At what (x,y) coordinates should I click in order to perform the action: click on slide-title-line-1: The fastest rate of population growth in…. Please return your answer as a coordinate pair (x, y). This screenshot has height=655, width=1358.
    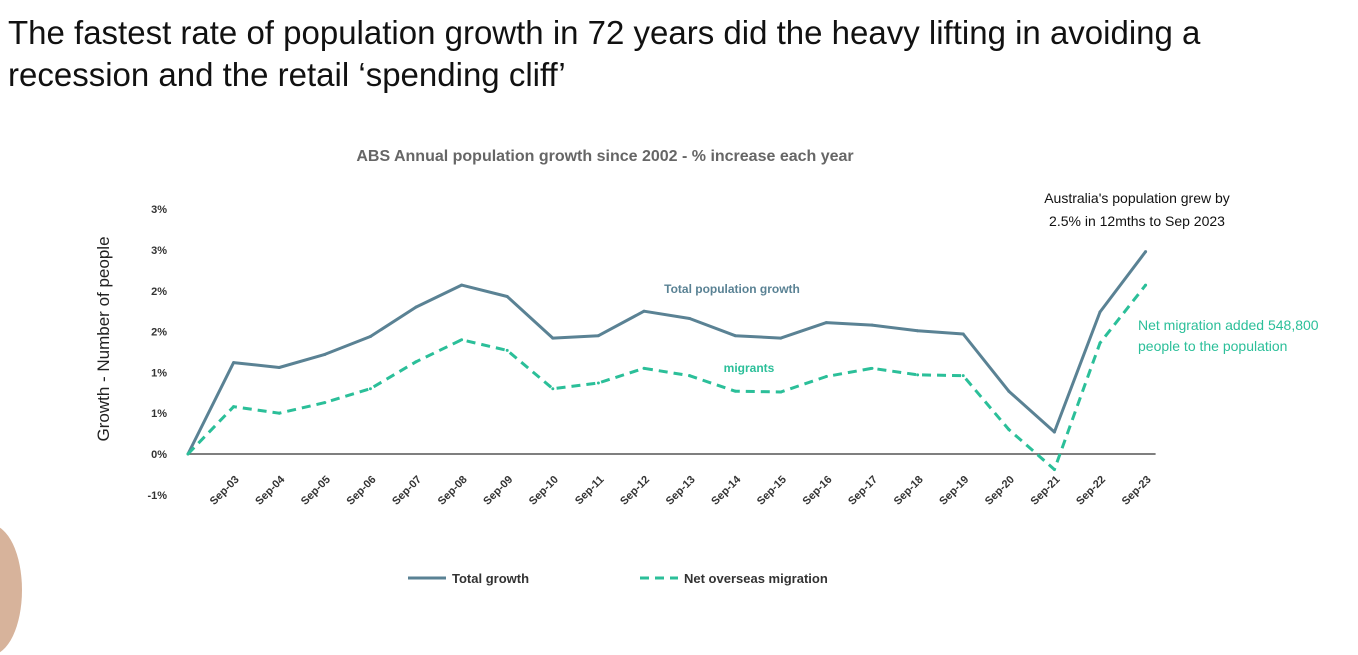
    Looking at the image, I should click on (604, 32).